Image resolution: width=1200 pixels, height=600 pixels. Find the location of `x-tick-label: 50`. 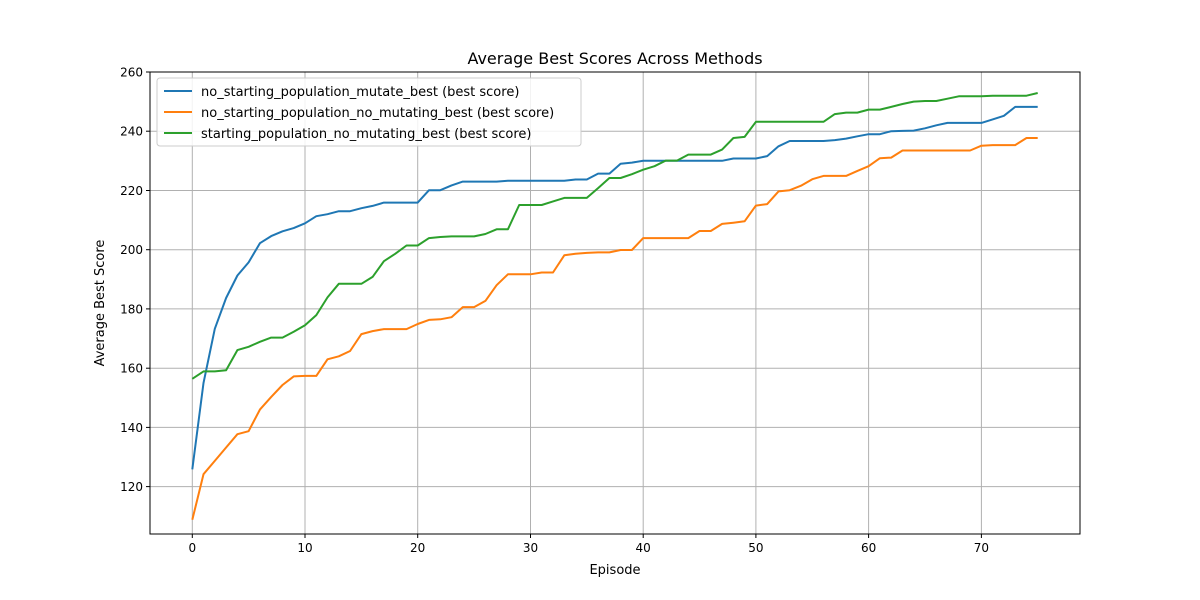

x-tick-label: 50 is located at coordinates (755, 548).